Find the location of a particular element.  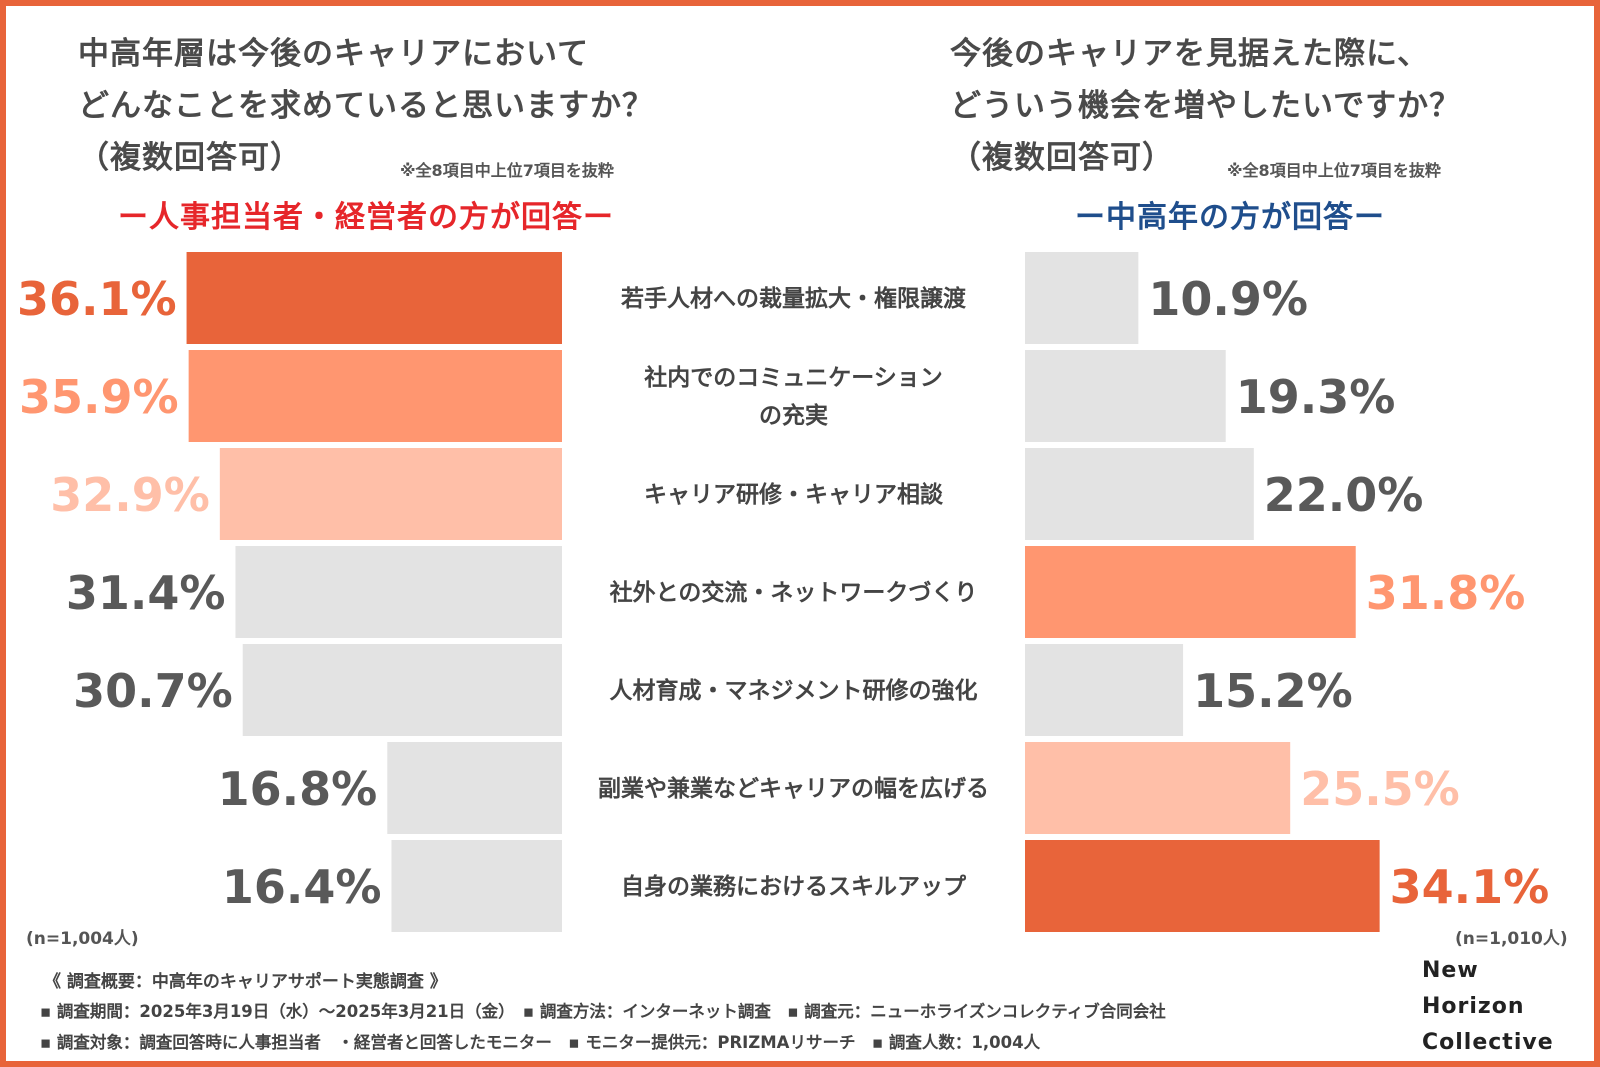

left-value-label-5: 30.7% is located at coordinates (153, 691).